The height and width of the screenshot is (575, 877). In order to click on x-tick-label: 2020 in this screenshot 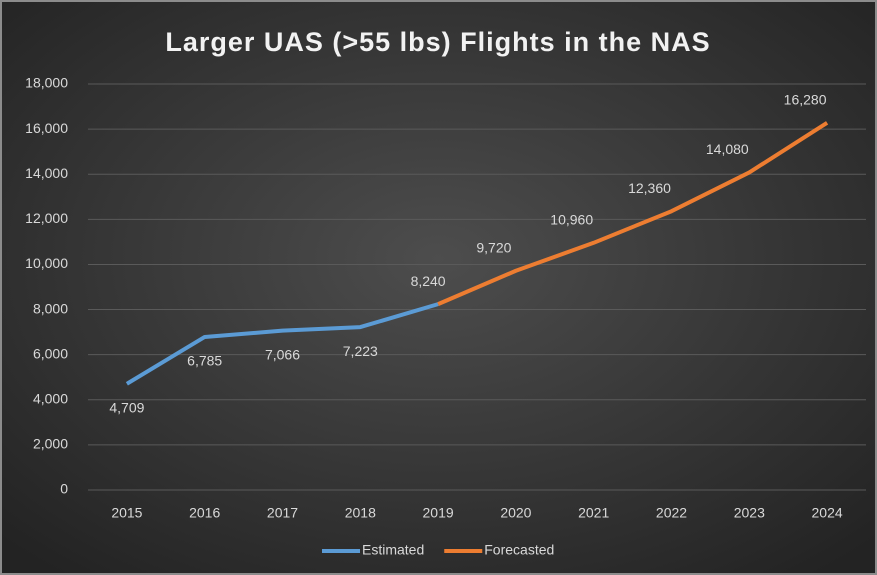, I will do `click(515, 513)`.